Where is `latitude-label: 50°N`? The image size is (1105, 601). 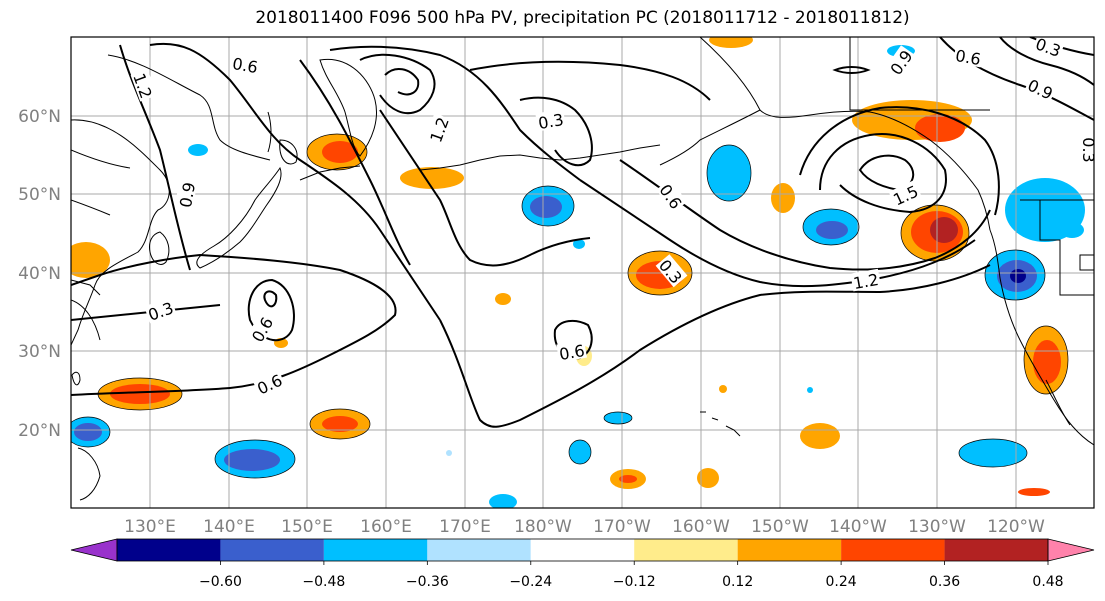
latitude-label: 50°N is located at coordinates (39, 195).